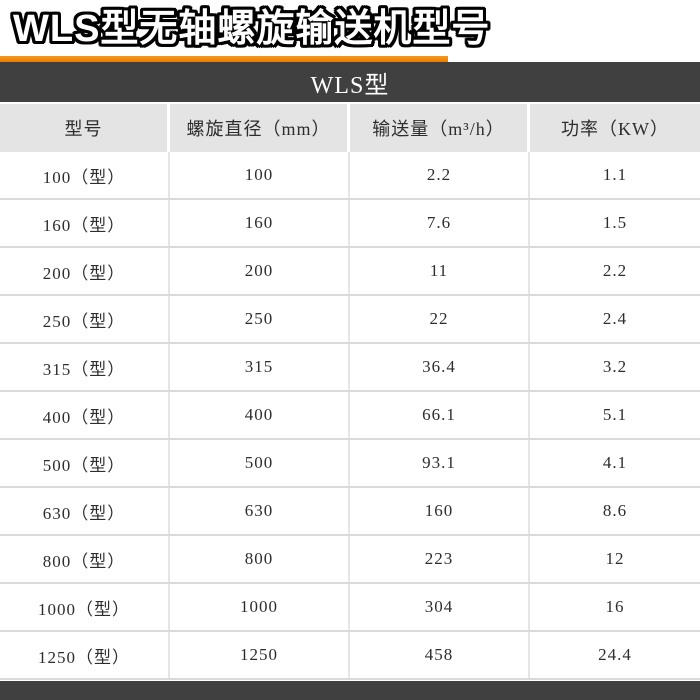 The image size is (700, 700). I want to click on table-cell: 223, so click(440, 559).